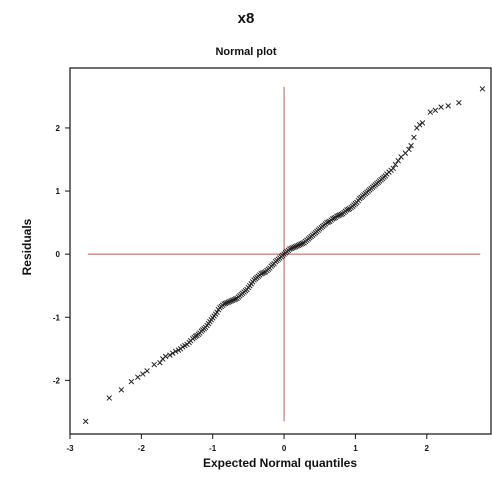  I want to click on x-tick-label: 0, so click(284, 448).